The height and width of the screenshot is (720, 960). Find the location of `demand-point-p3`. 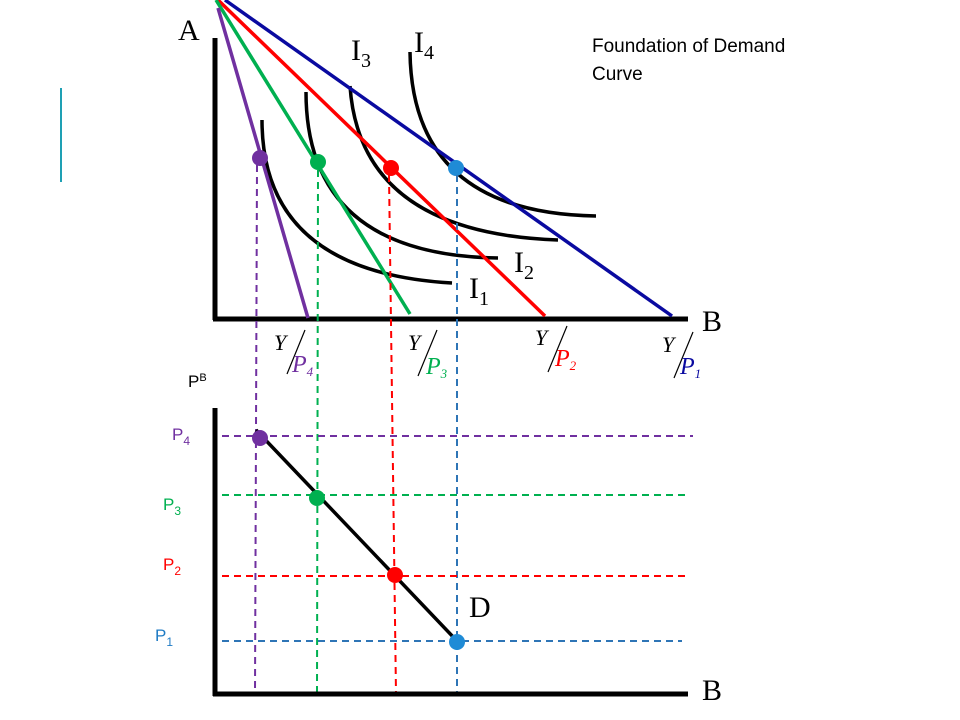

demand-point-p3 is located at coordinates (317, 498).